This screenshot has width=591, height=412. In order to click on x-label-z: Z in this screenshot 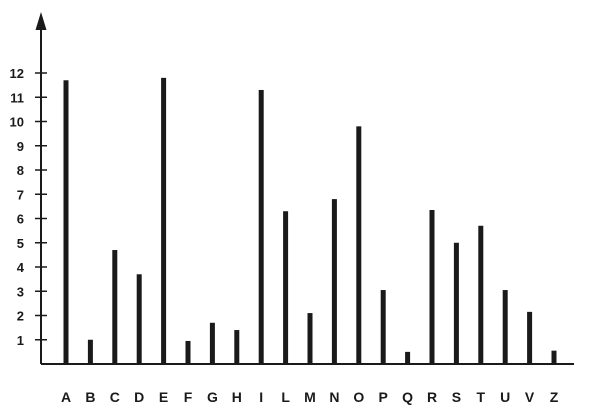, I will do `click(554, 397)`.